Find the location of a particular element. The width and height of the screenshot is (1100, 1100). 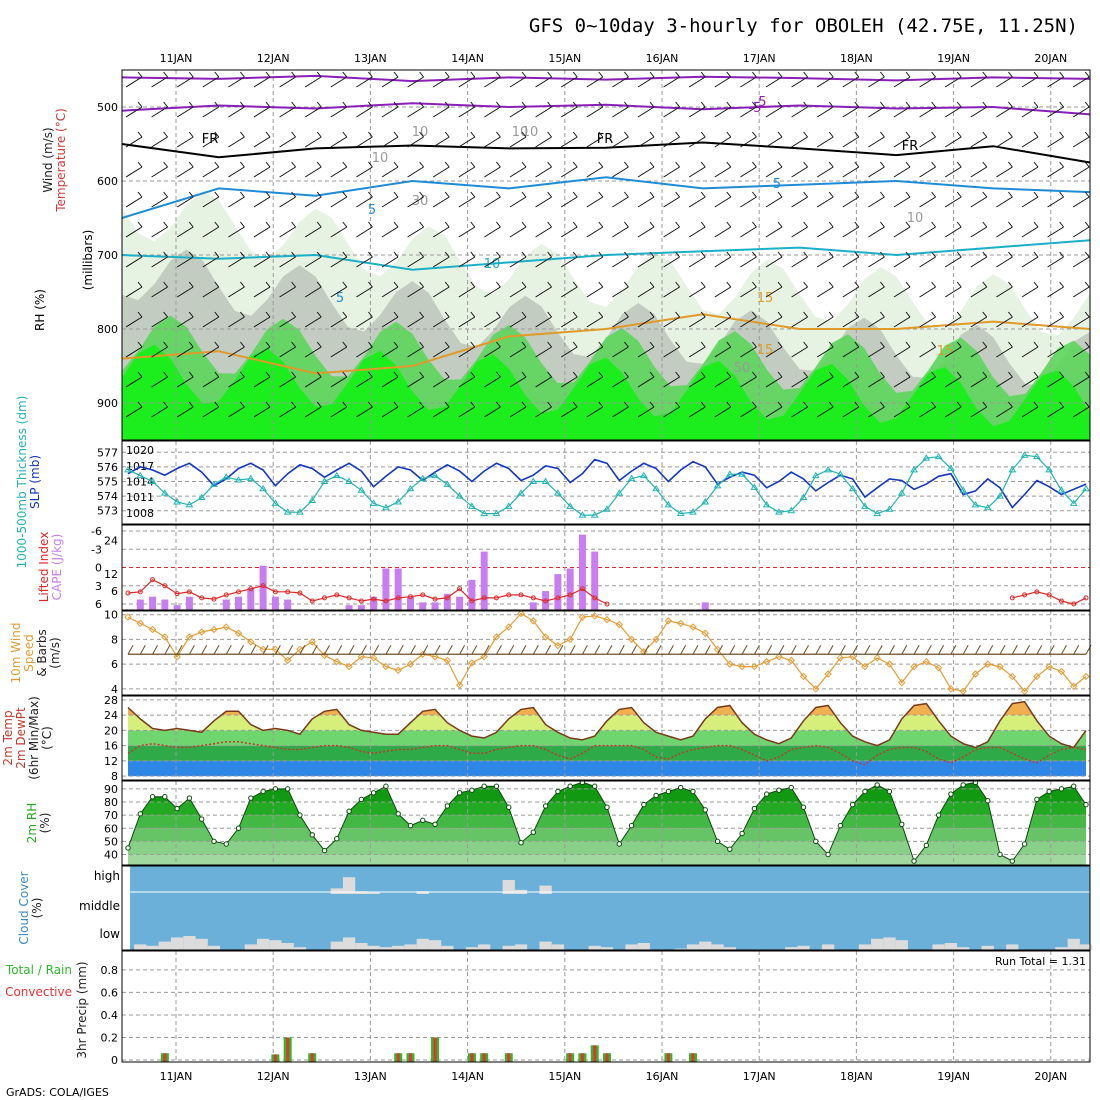

day-label-bottom: 14JAN is located at coordinates (467, 1076).